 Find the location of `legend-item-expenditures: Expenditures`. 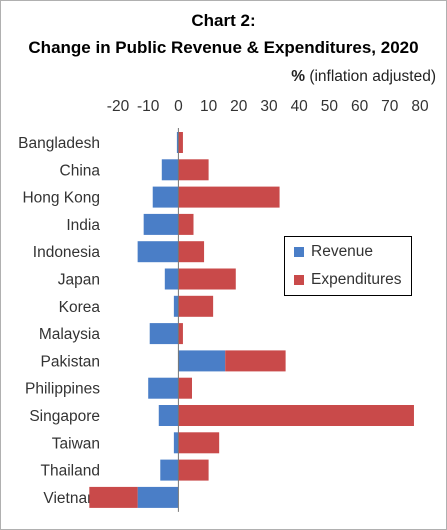

legend-item-expenditures: Expenditures is located at coordinates (347, 280).